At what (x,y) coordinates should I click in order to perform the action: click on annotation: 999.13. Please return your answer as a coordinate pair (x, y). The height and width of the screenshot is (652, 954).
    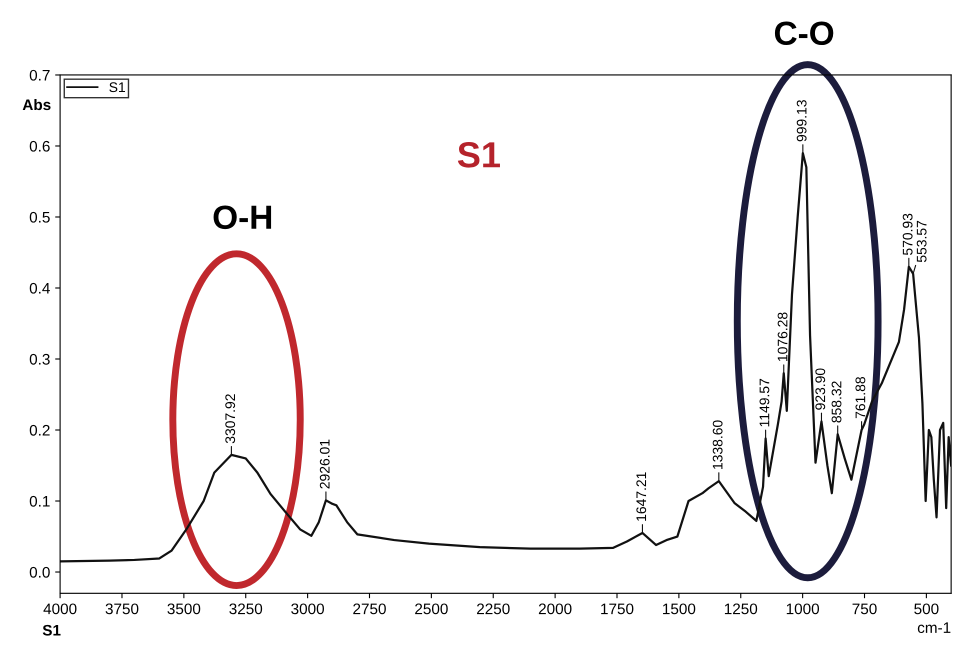
    Looking at the image, I should click on (801, 121).